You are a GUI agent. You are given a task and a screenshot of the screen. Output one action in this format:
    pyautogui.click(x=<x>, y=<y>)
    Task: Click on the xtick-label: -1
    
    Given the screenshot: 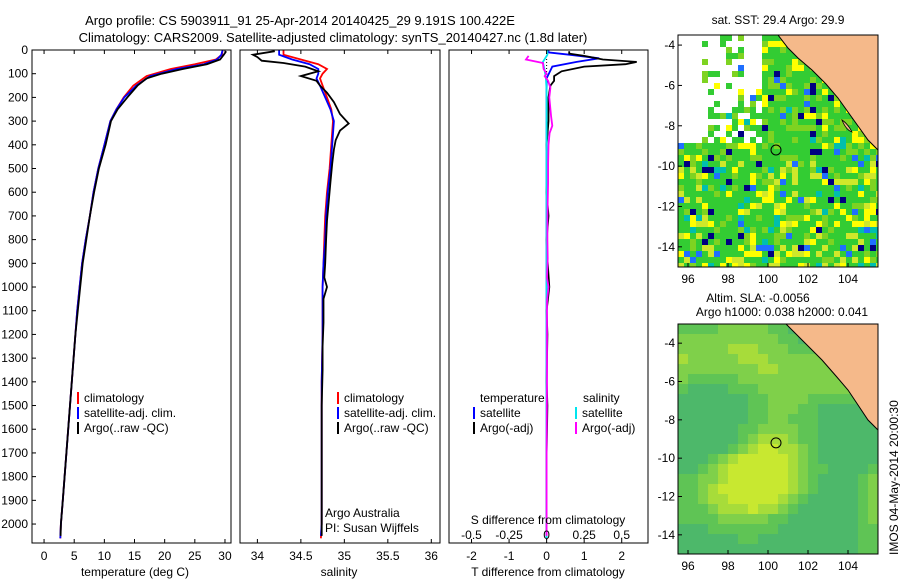 What is the action you would take?
    pyautogui.click(x=509, y=556)
    